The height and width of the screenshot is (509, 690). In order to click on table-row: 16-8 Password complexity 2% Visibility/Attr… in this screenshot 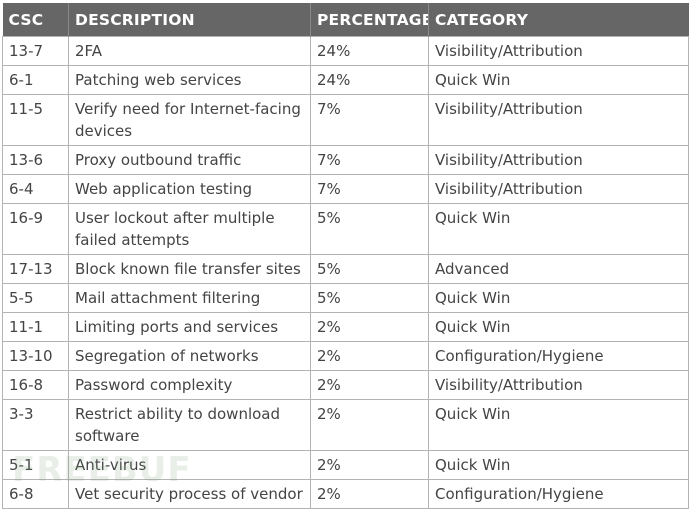, I will do `click(345, 385)`.